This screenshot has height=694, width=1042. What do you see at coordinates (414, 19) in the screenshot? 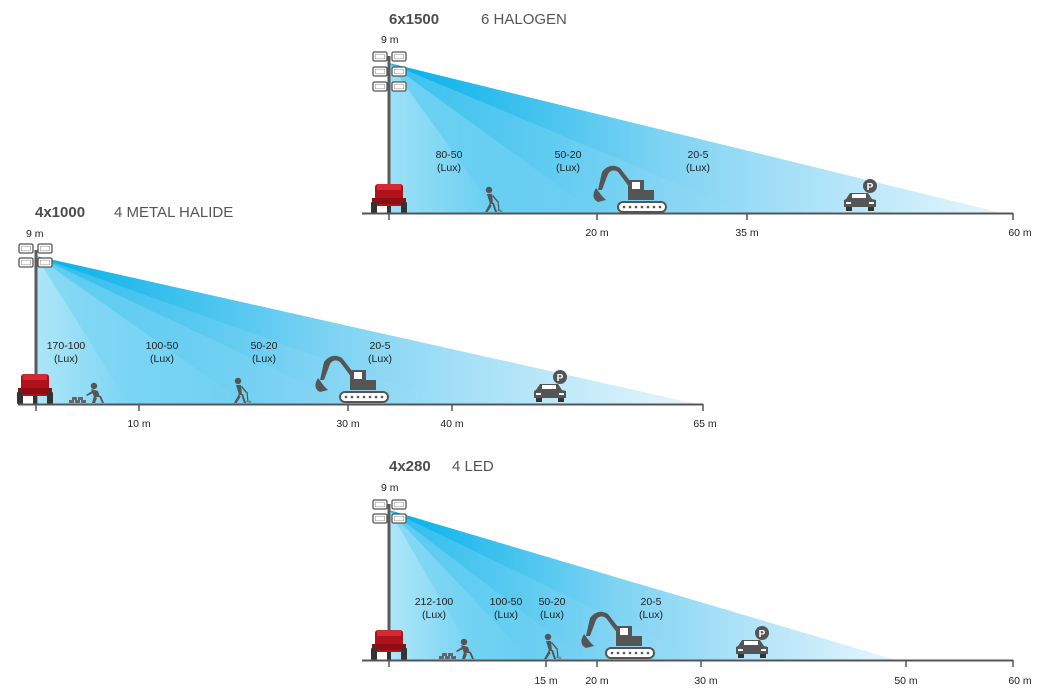
I see `model-label: 6x1500` at bounding box center [414, 19].